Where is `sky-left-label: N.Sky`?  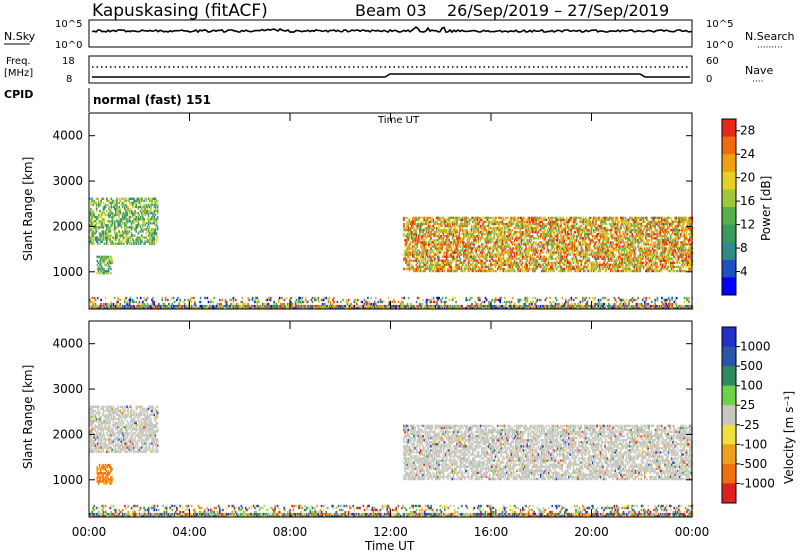 sky-left-label: N.Sky is located at coordinates (20, 36).